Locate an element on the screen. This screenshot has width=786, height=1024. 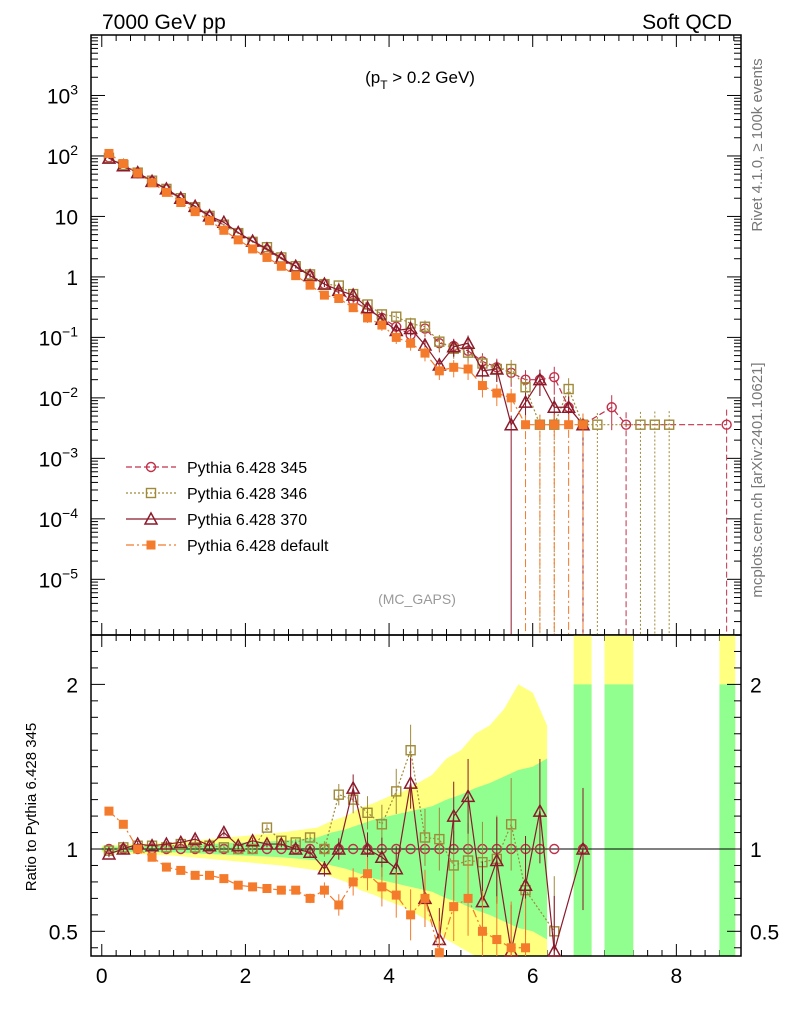
y-tick-label: 10⁻² is located at coordinates (59, 397).